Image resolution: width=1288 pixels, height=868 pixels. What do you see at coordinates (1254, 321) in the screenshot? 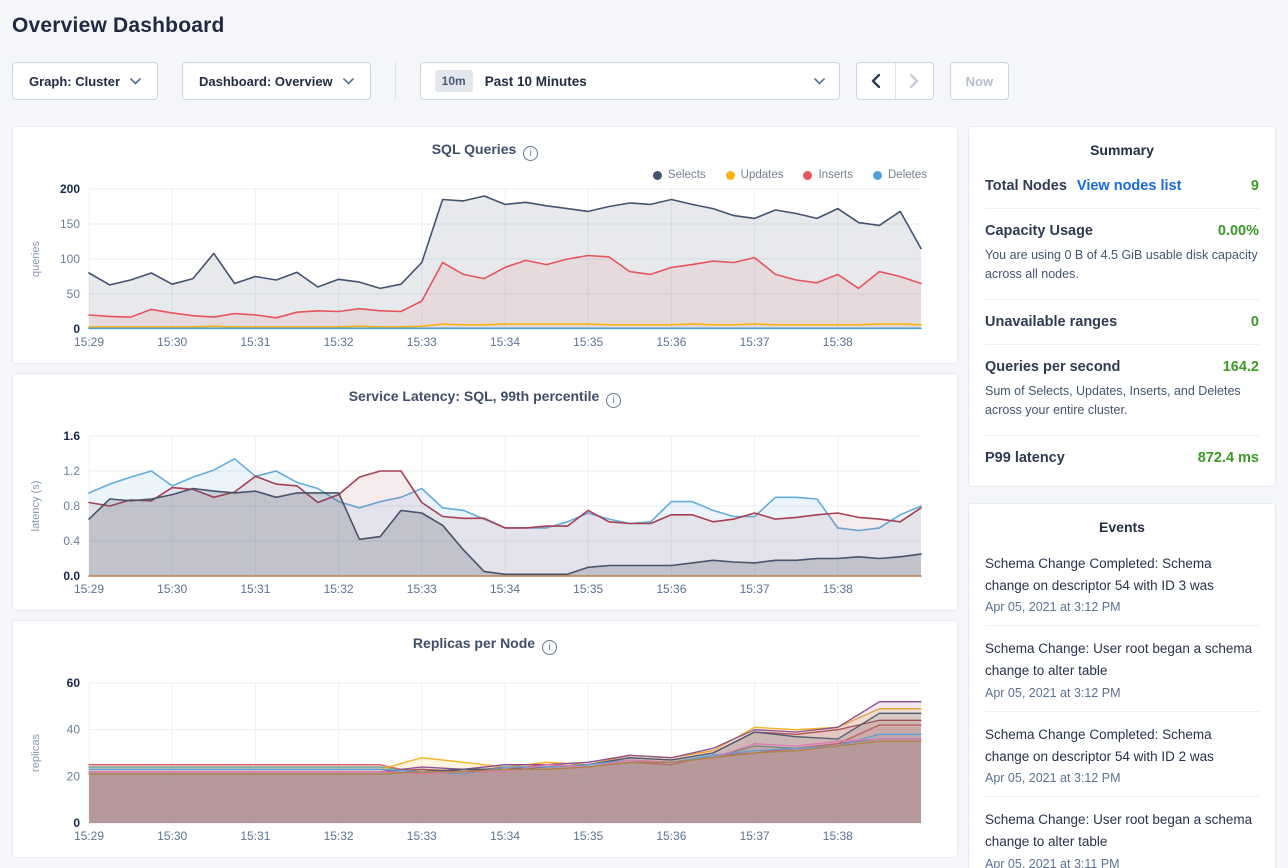
I see `summary-value: 0` at bounding box center [1254, 321].